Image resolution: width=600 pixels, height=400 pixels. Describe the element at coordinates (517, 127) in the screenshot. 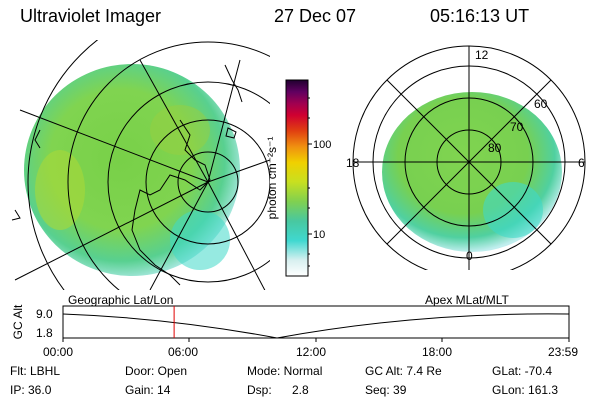

I see `mlat-label-70: 70` at that location.